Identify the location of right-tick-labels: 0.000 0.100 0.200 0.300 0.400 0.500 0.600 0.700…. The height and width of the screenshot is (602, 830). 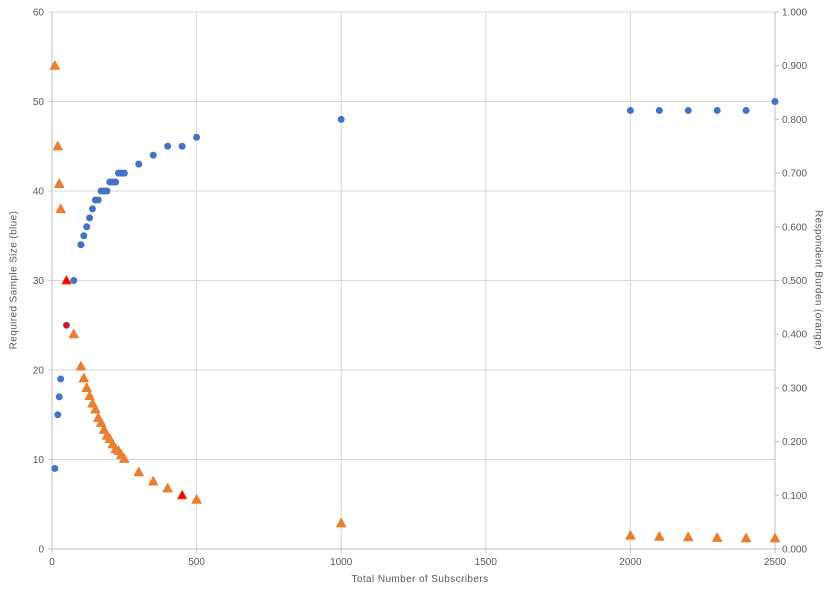
(794, 282).